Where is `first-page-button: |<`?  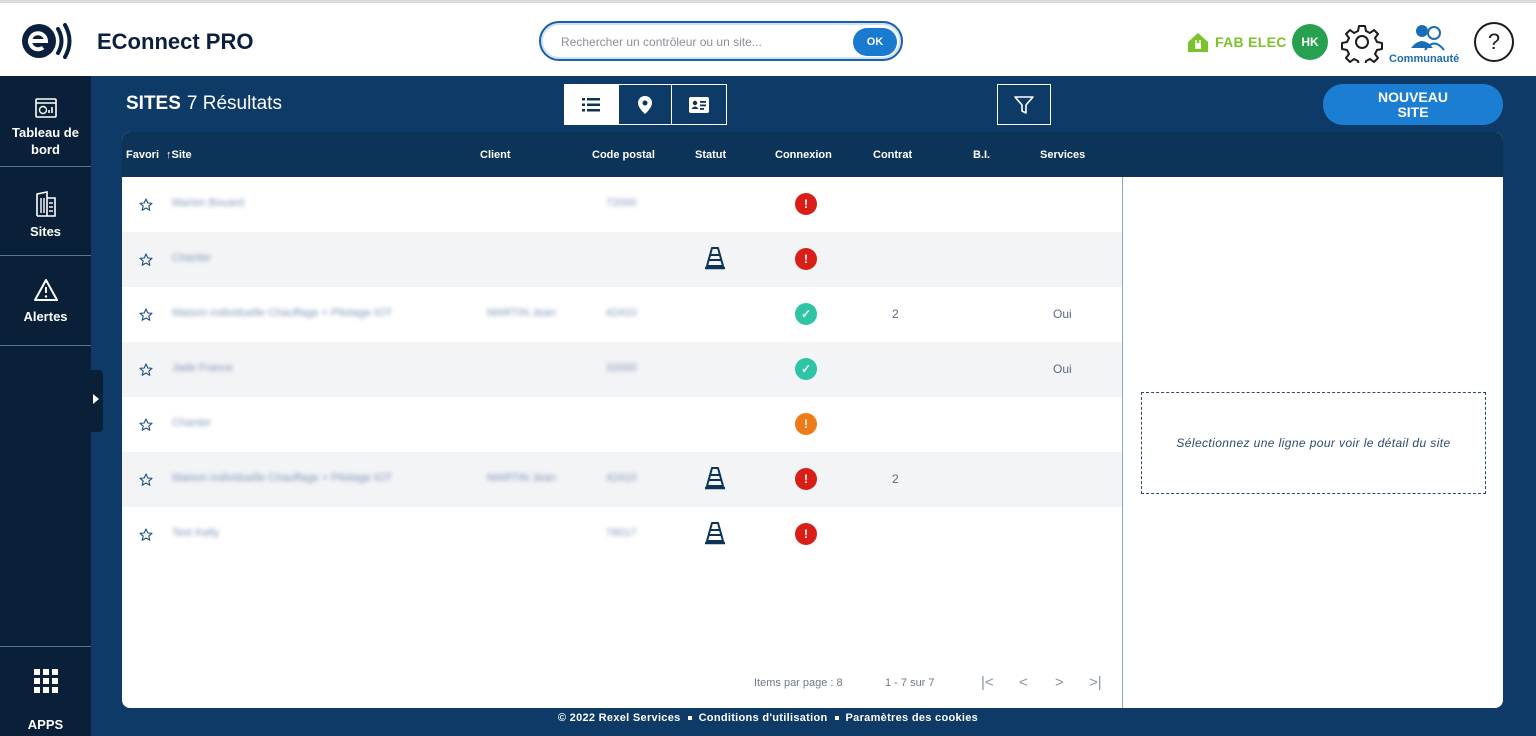 first-page-button: |< is located at coordinates (987, 682).